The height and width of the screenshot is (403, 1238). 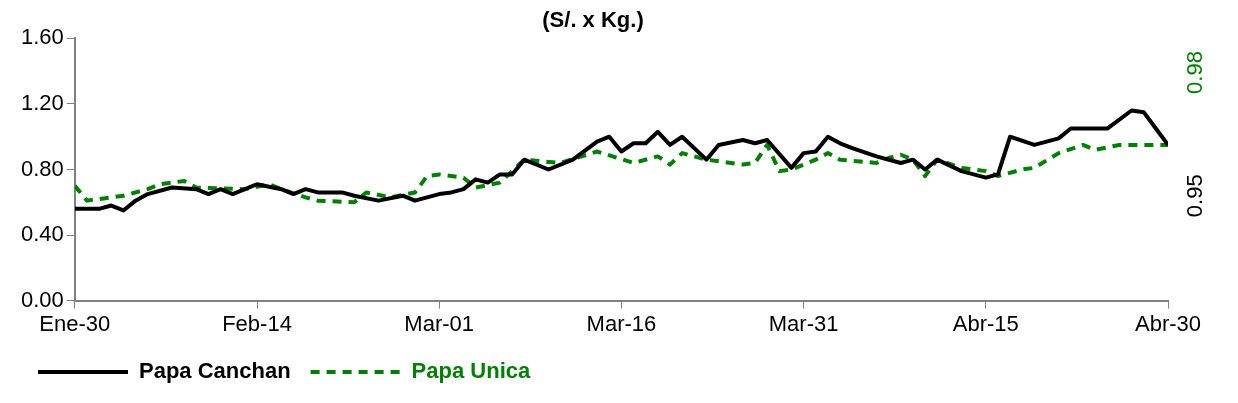 What do you see at coordinates (439, 323) in the screenshot?
I see `x-tick-label: Mar-01` at bounding box center [439, 323].